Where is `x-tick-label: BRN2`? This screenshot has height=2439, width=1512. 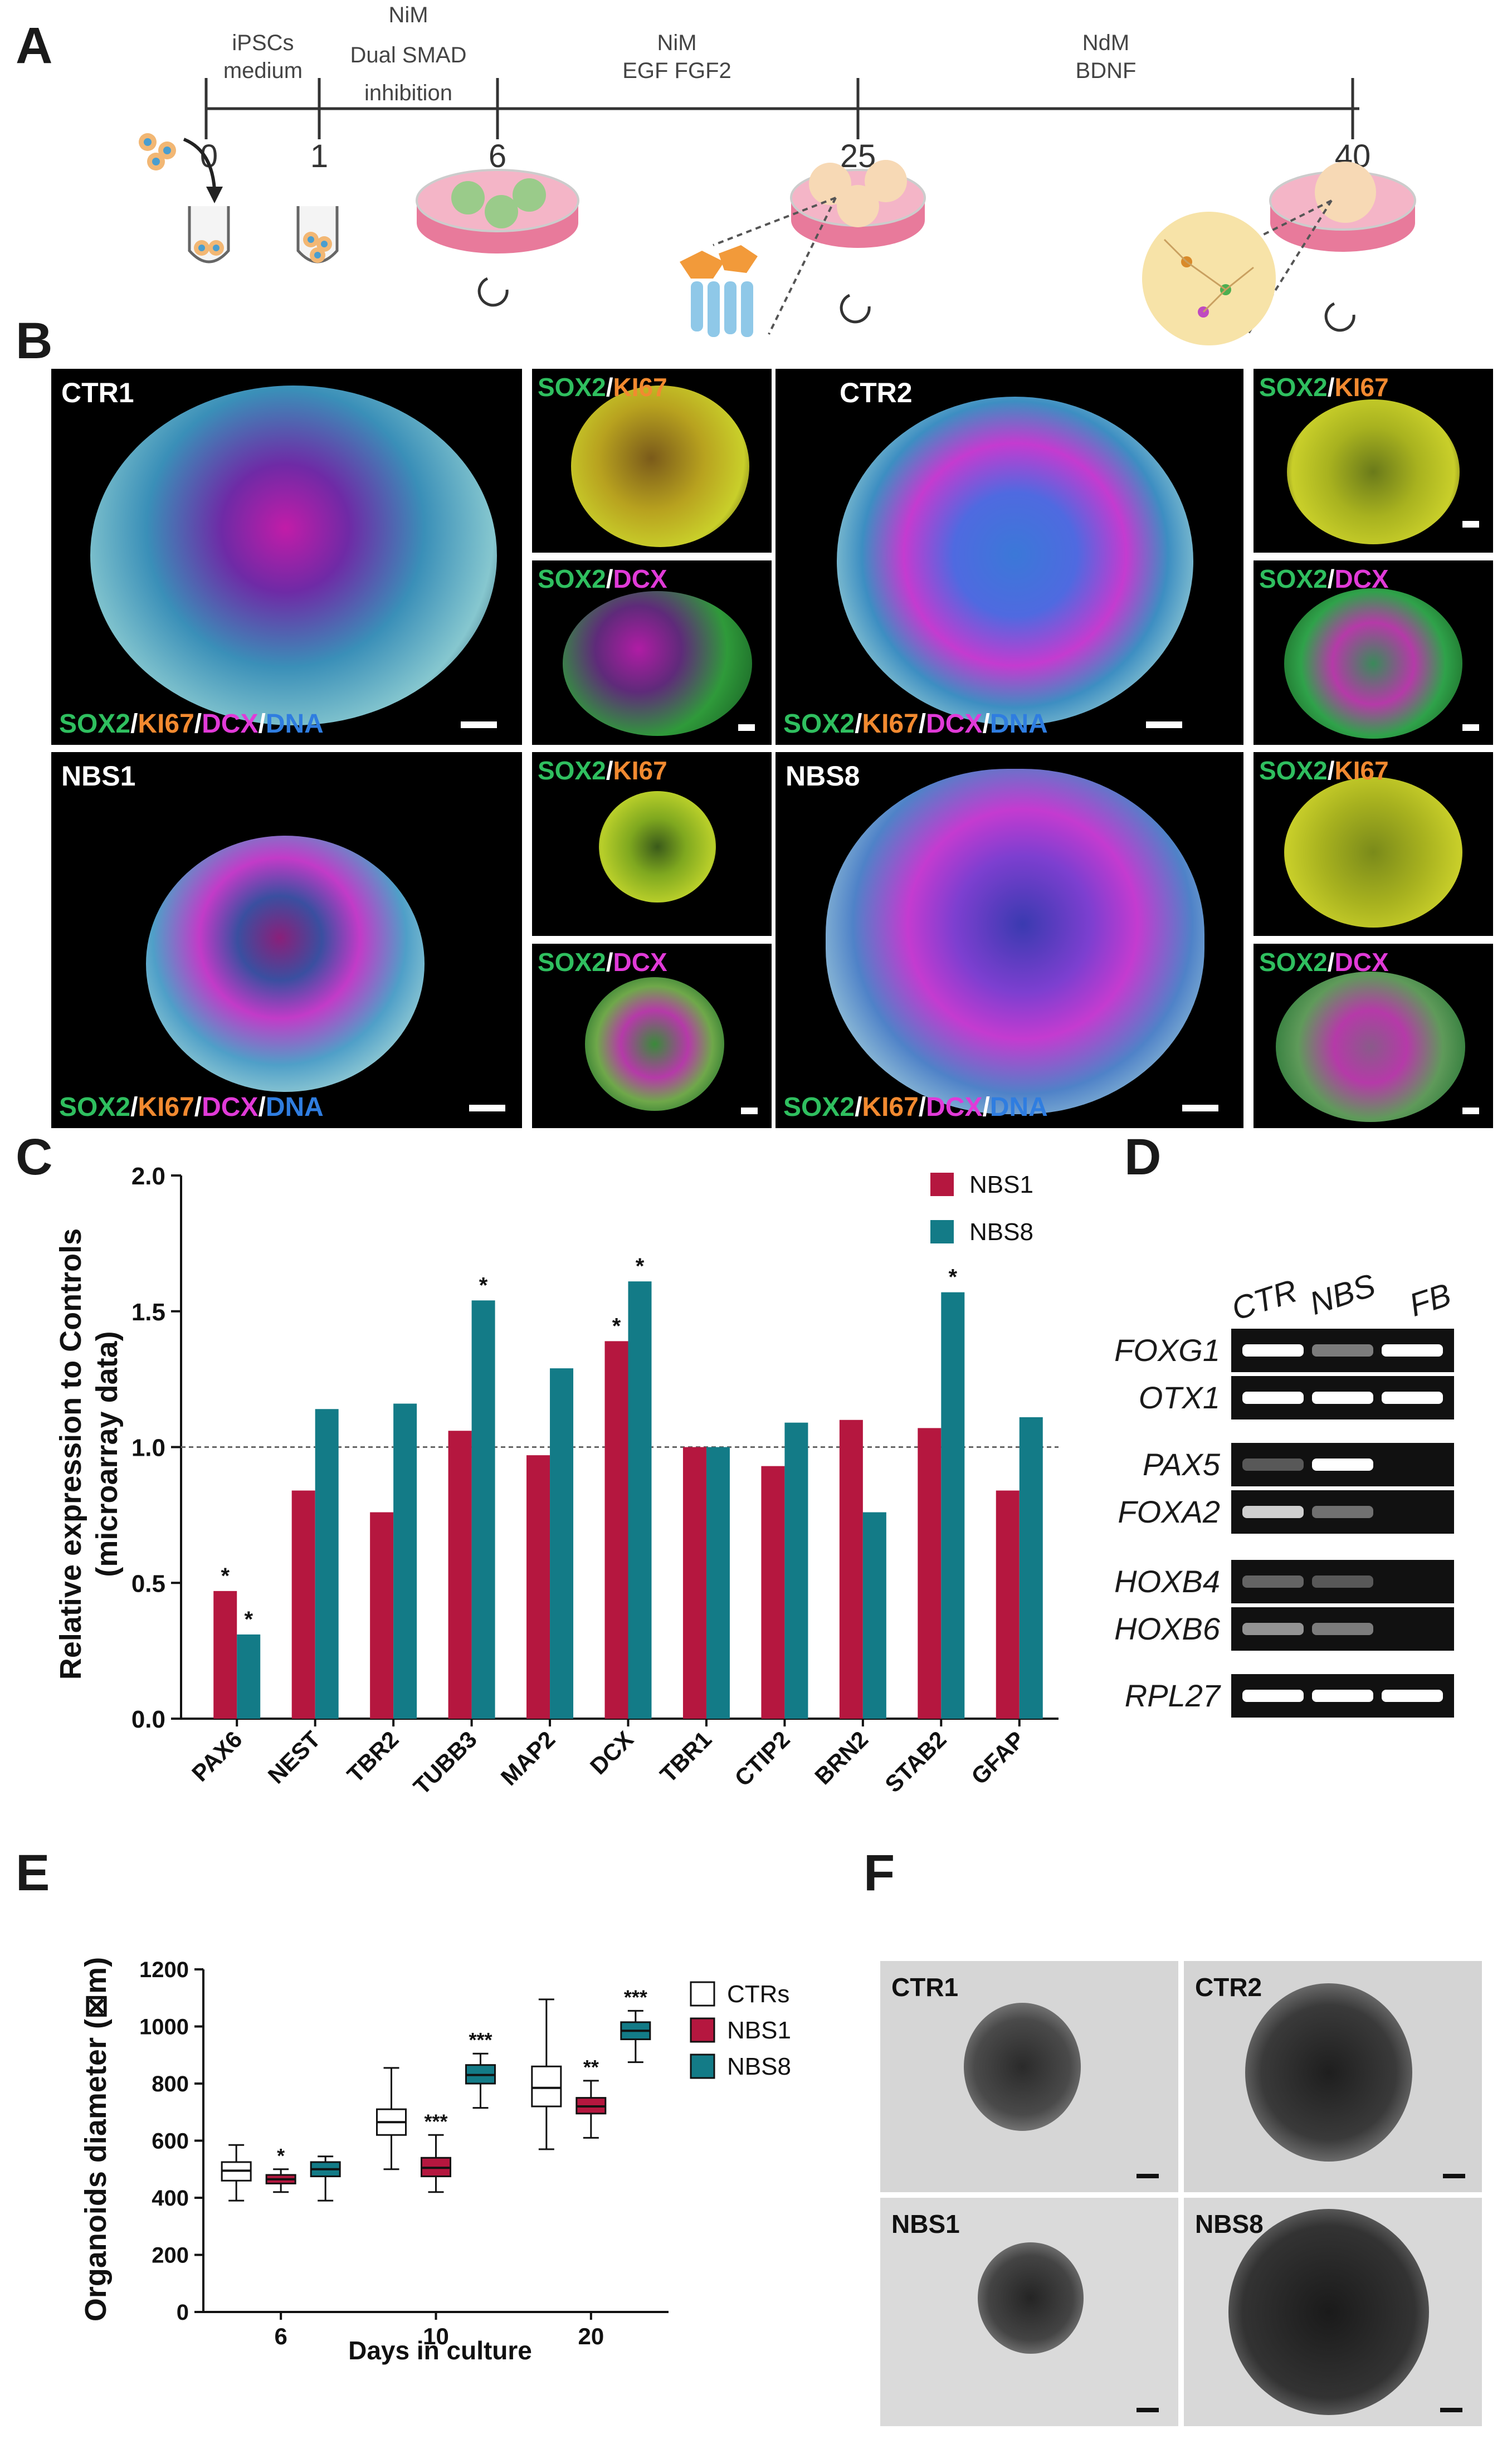 x-tick-label: BRN2 is located at coordinates (841, 1757).